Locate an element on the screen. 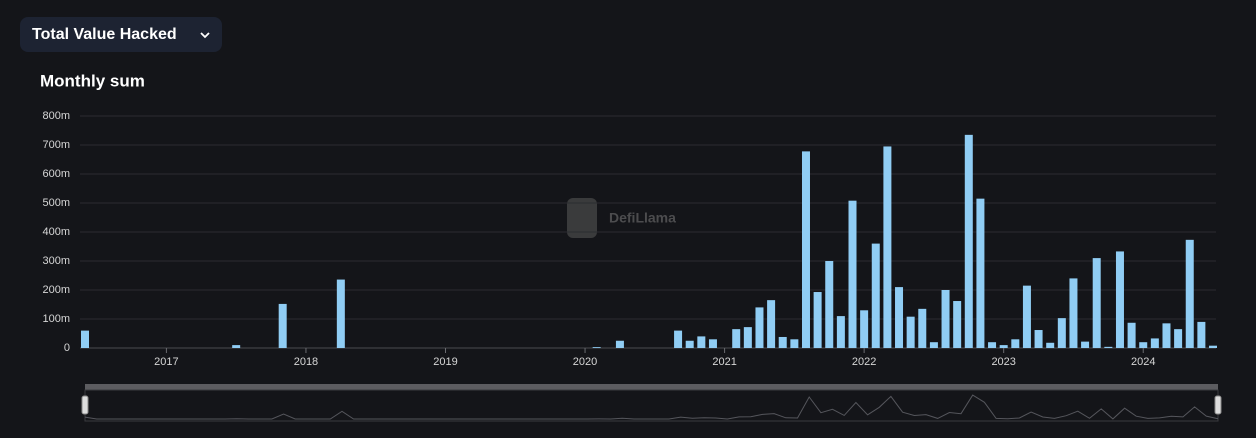 The width and height of the screenshot is (1256, 438). y-tick-label: 400m is located at coordinates (56, 232).